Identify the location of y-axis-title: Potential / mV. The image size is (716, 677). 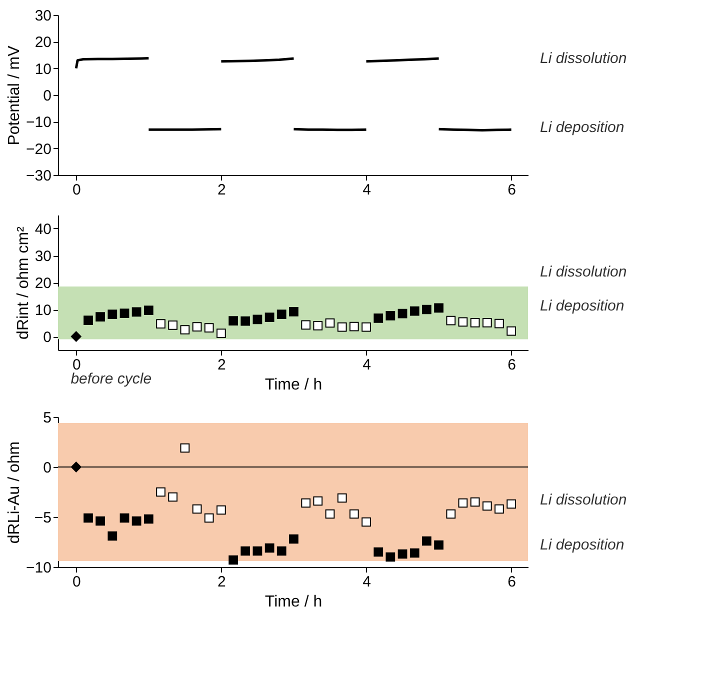
(15, 95).